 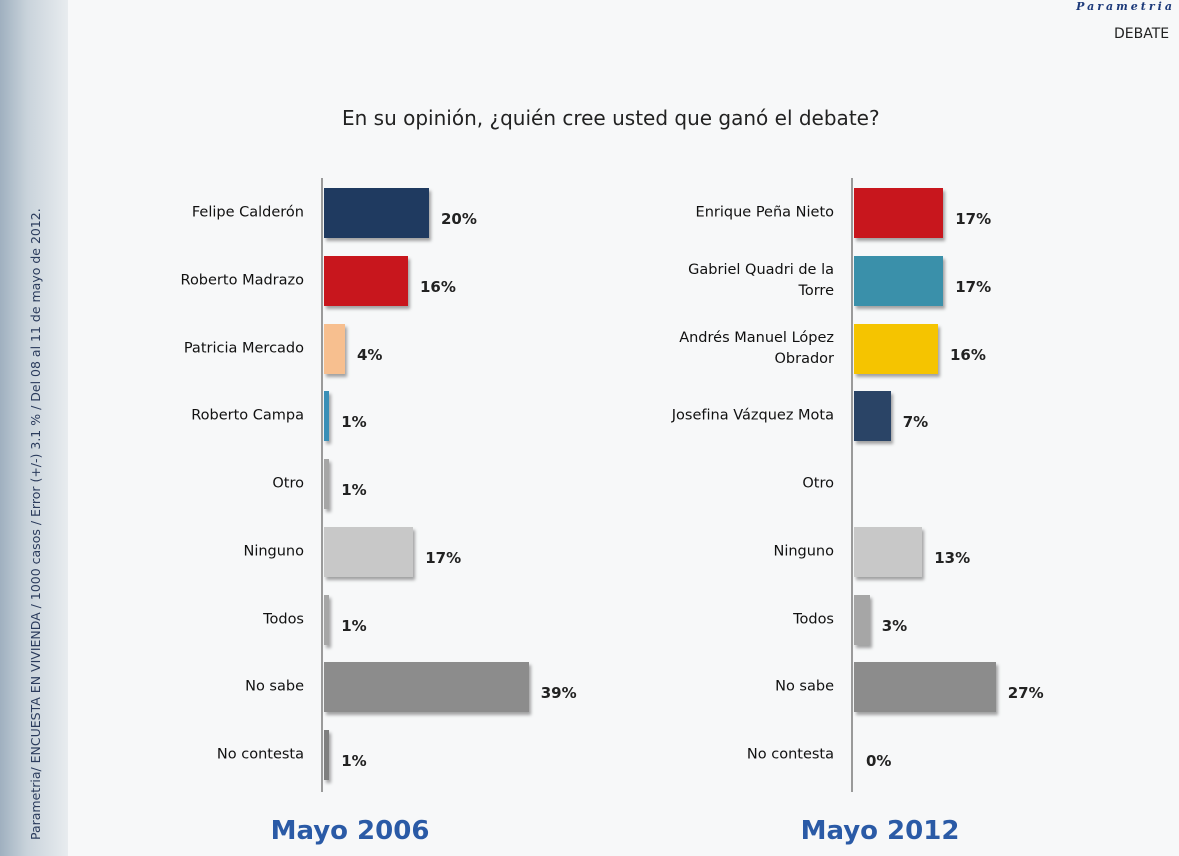 What do you see at coordinates (756, 348) in the screenshot?
I see `category-label: Andrés Manuel López Obrador` at bounding box center [756, 348].